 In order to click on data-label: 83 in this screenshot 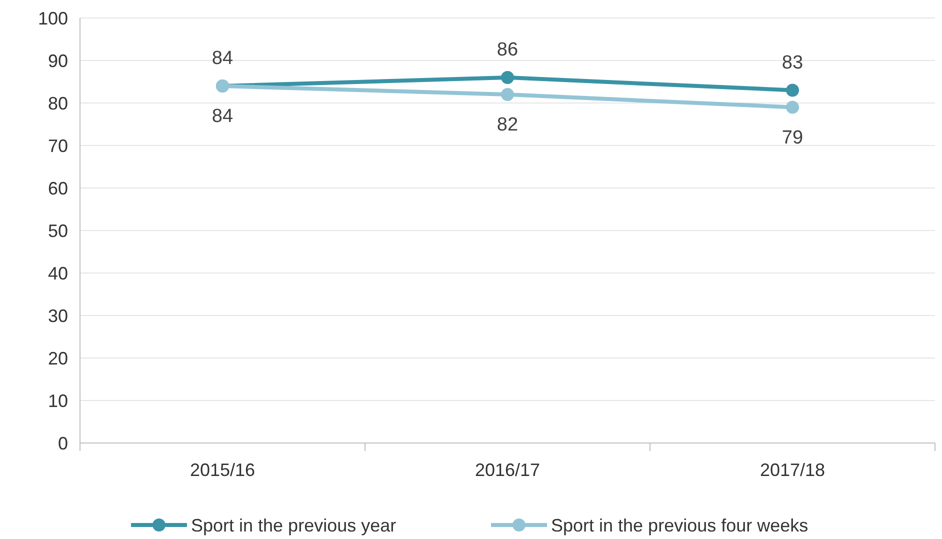, I will do `click(793, 63)`.